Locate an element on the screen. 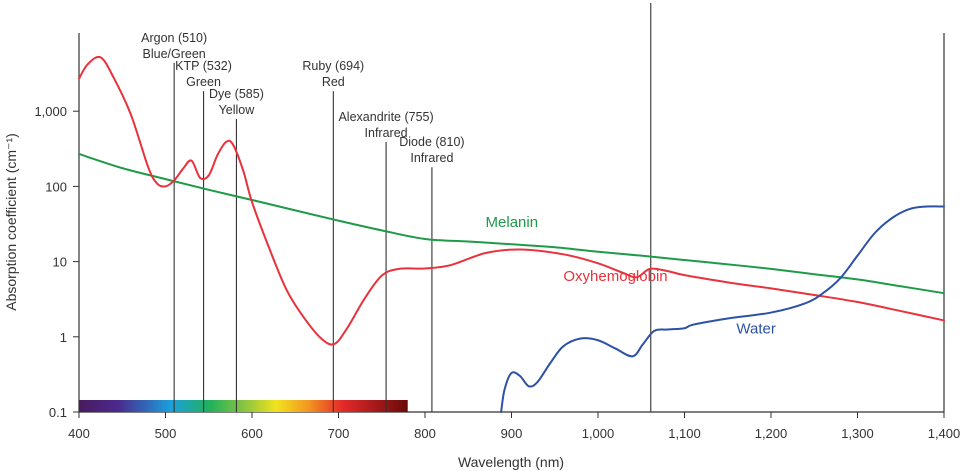 Image resolution: width=966 pixels, height=471 pixels. x-axis-title: Wavelength (nm) is located at coordinates (511, 462).